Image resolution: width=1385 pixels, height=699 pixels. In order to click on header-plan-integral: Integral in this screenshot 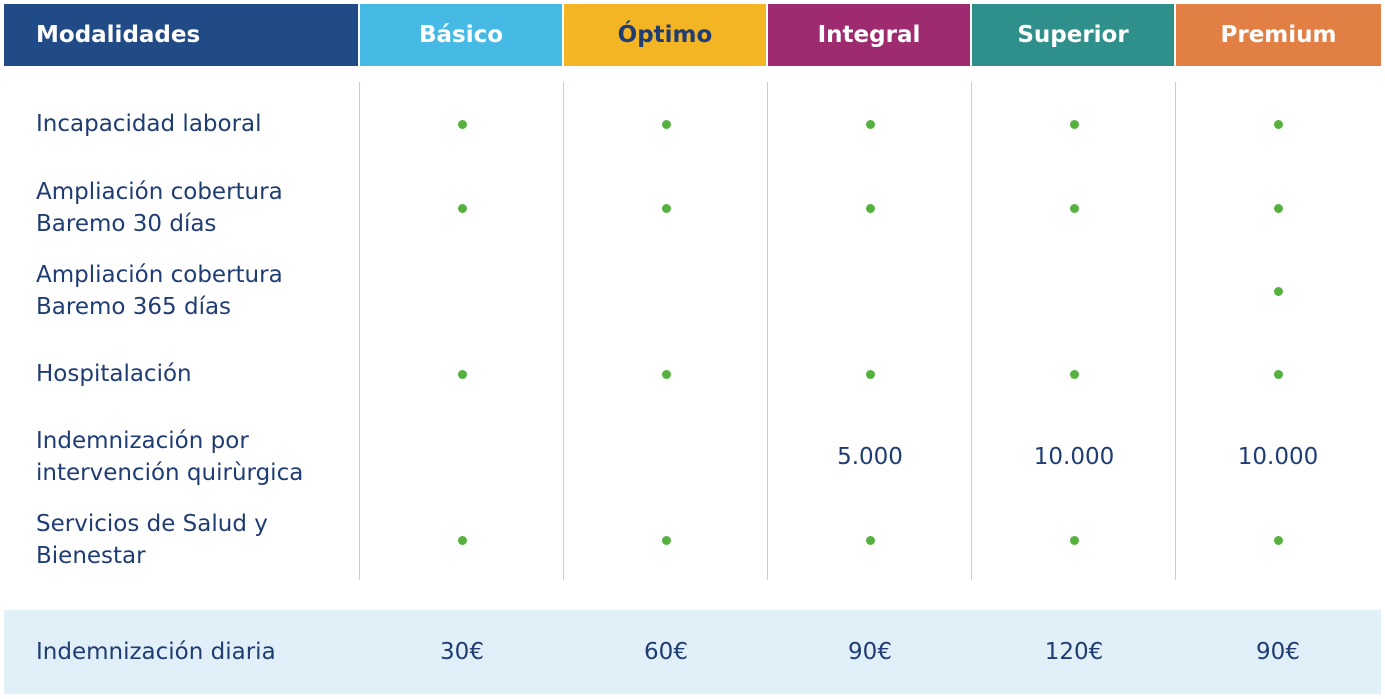, I will do `click(869, 35)`.